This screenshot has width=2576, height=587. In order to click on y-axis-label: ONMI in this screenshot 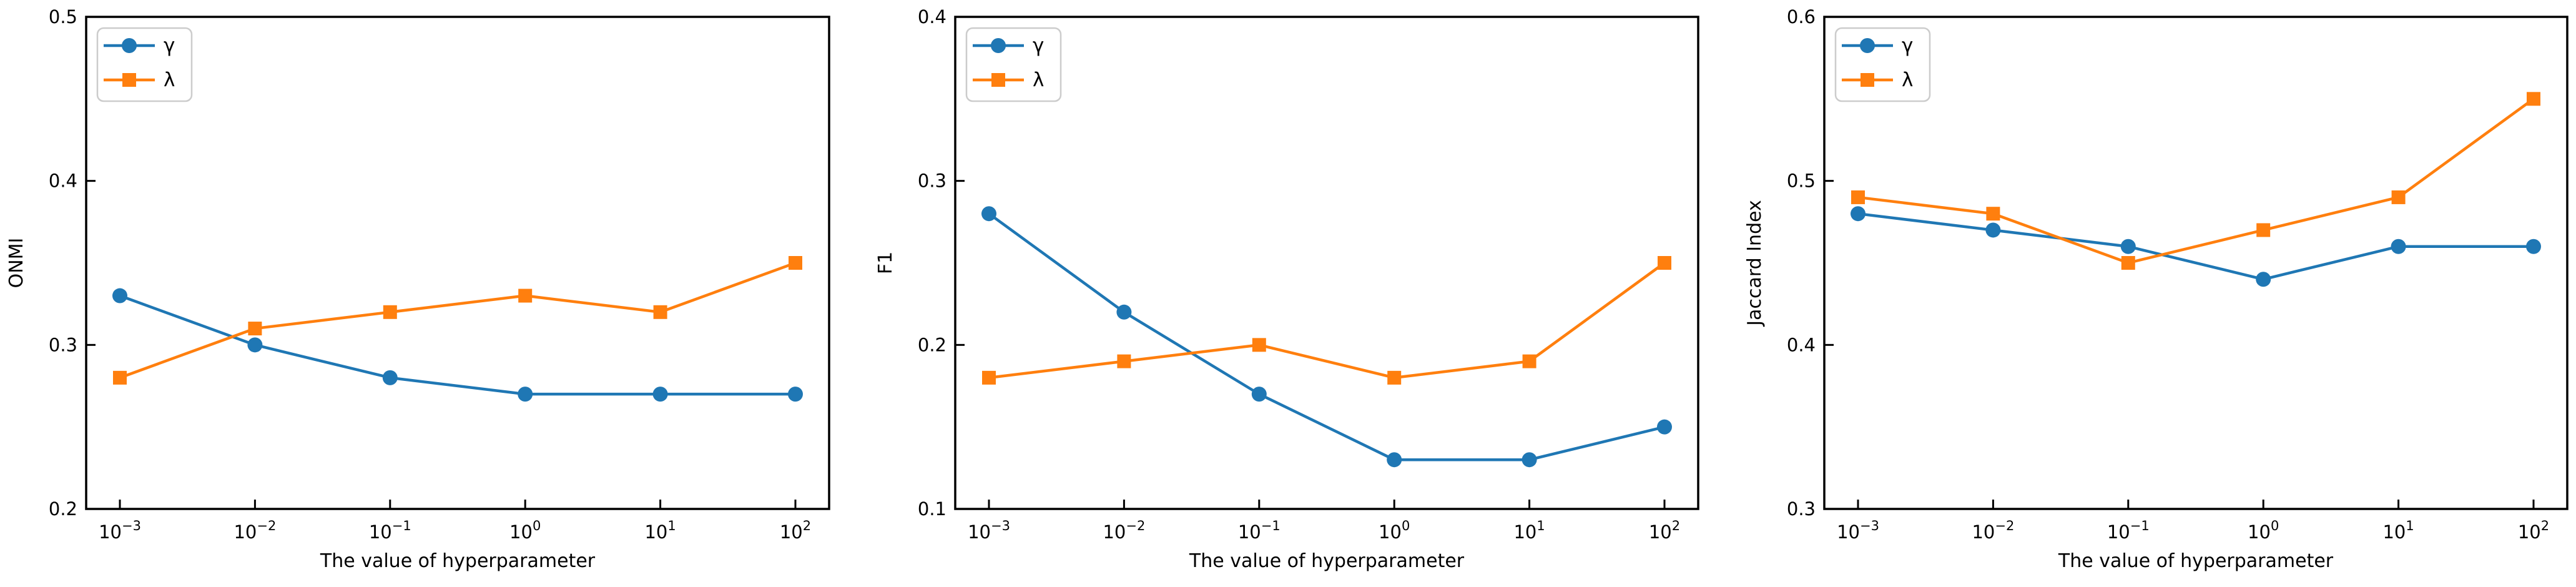, I will do `click(16, 263)`.